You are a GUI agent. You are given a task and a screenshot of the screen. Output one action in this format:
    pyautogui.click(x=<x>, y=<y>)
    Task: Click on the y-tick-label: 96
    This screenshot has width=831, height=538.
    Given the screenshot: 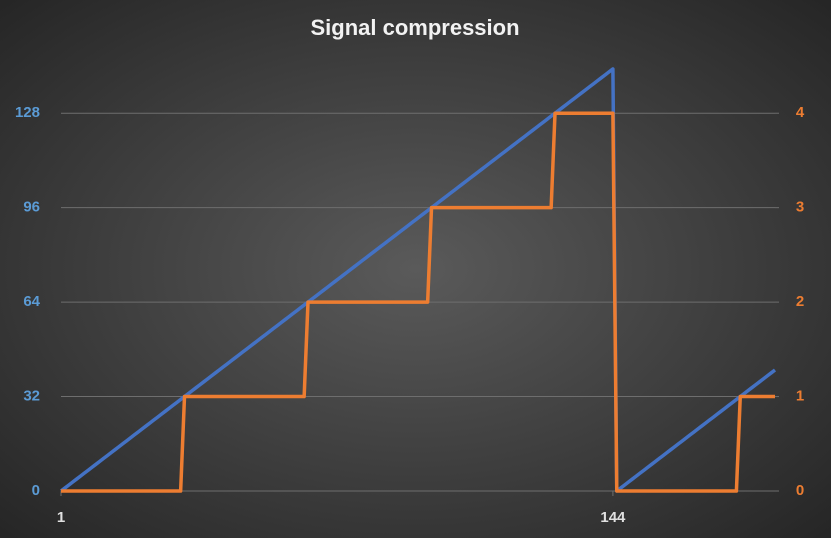 What is the action you would take?
    pyautogui.click(x=31, y=207)
    